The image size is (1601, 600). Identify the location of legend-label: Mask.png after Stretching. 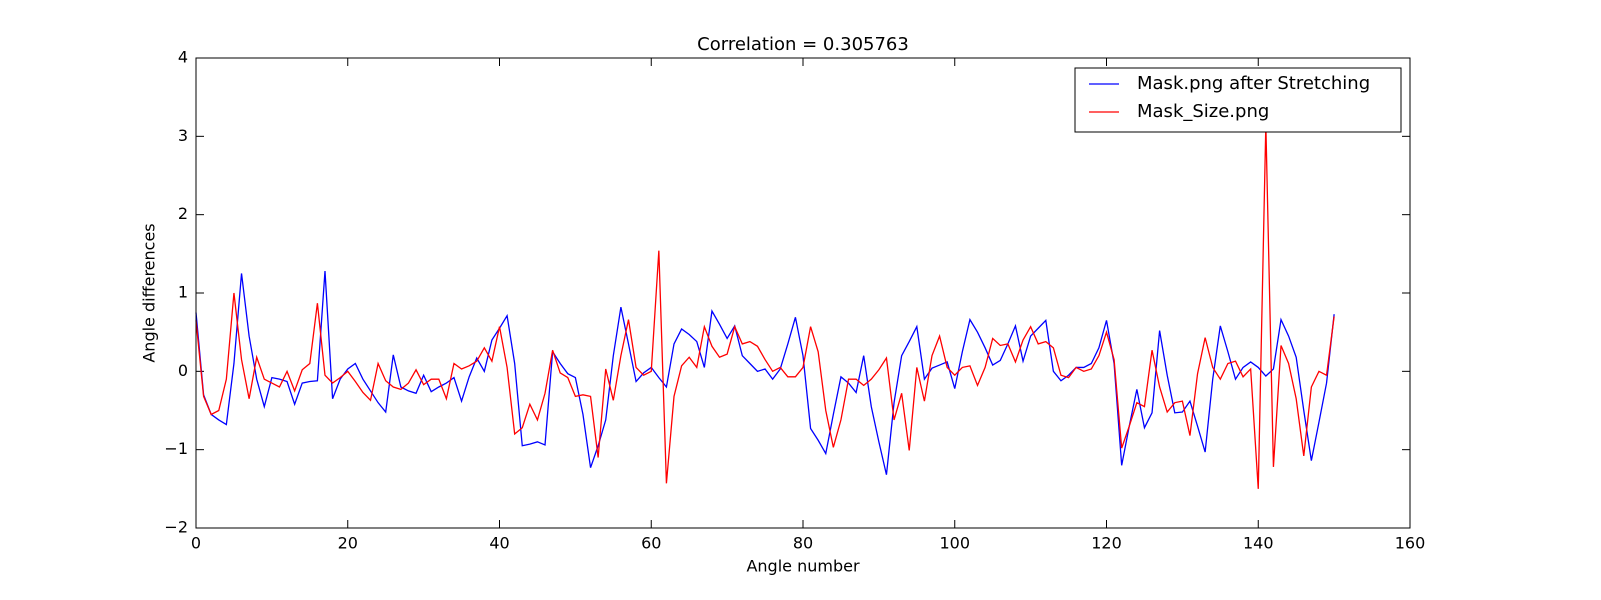
(1253, 83).